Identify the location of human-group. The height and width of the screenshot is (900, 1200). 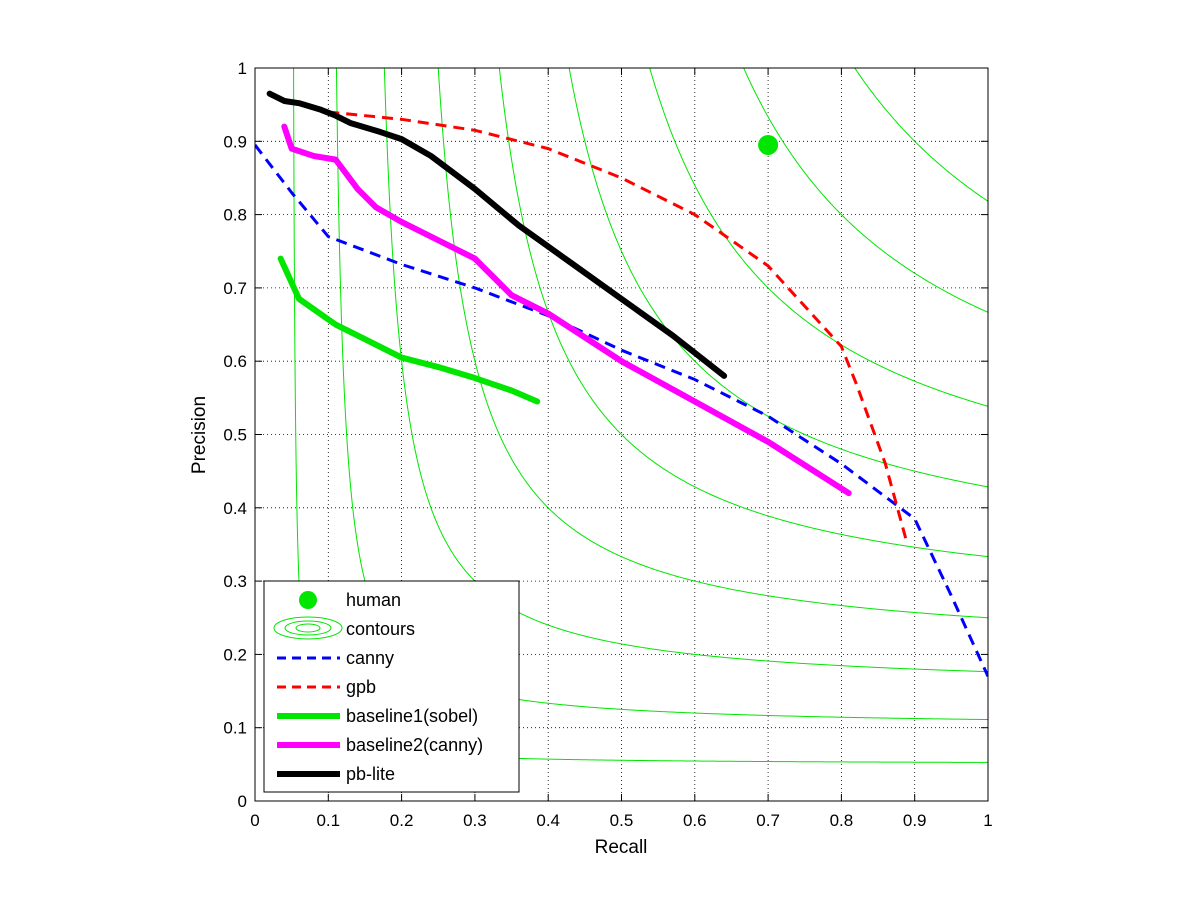
(768, 144).